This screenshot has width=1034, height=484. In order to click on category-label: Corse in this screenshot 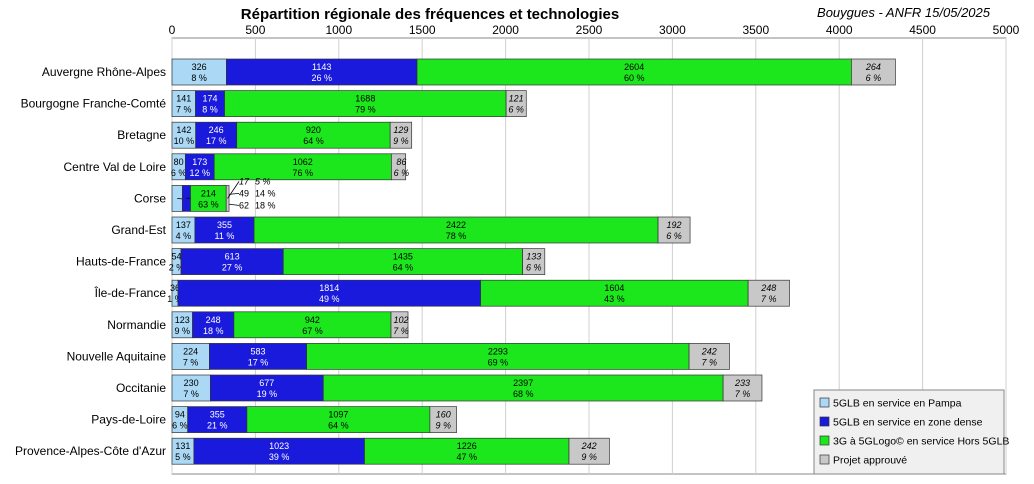, I will do `click(150, 198)`.